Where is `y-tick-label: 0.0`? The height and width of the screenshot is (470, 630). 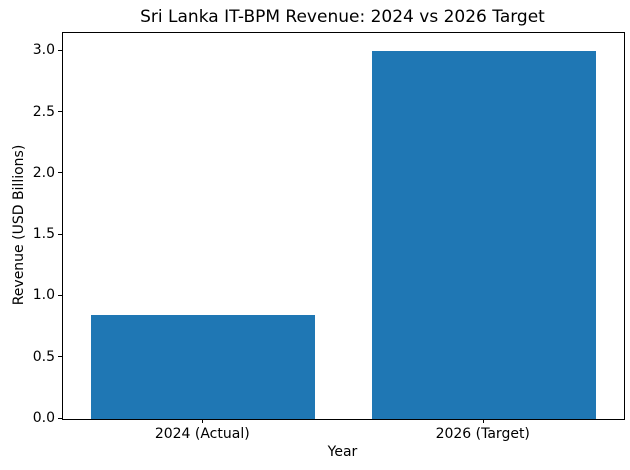 y-tick-label: 0.0 is located at coordinates (43, 418).